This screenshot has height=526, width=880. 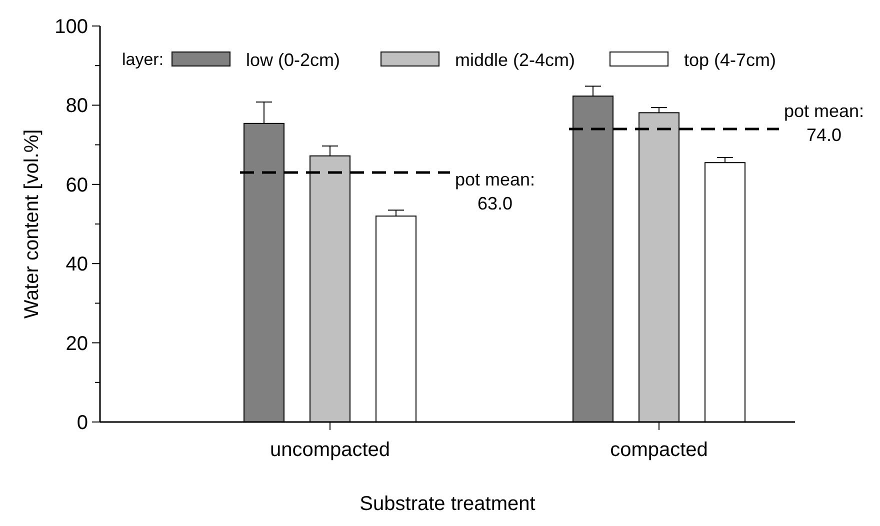 What do you see at coordinates (495, 192) in the screenshot?
I see `ref-line-label: pot mean: 63.0` at bounding box center [495, 192].